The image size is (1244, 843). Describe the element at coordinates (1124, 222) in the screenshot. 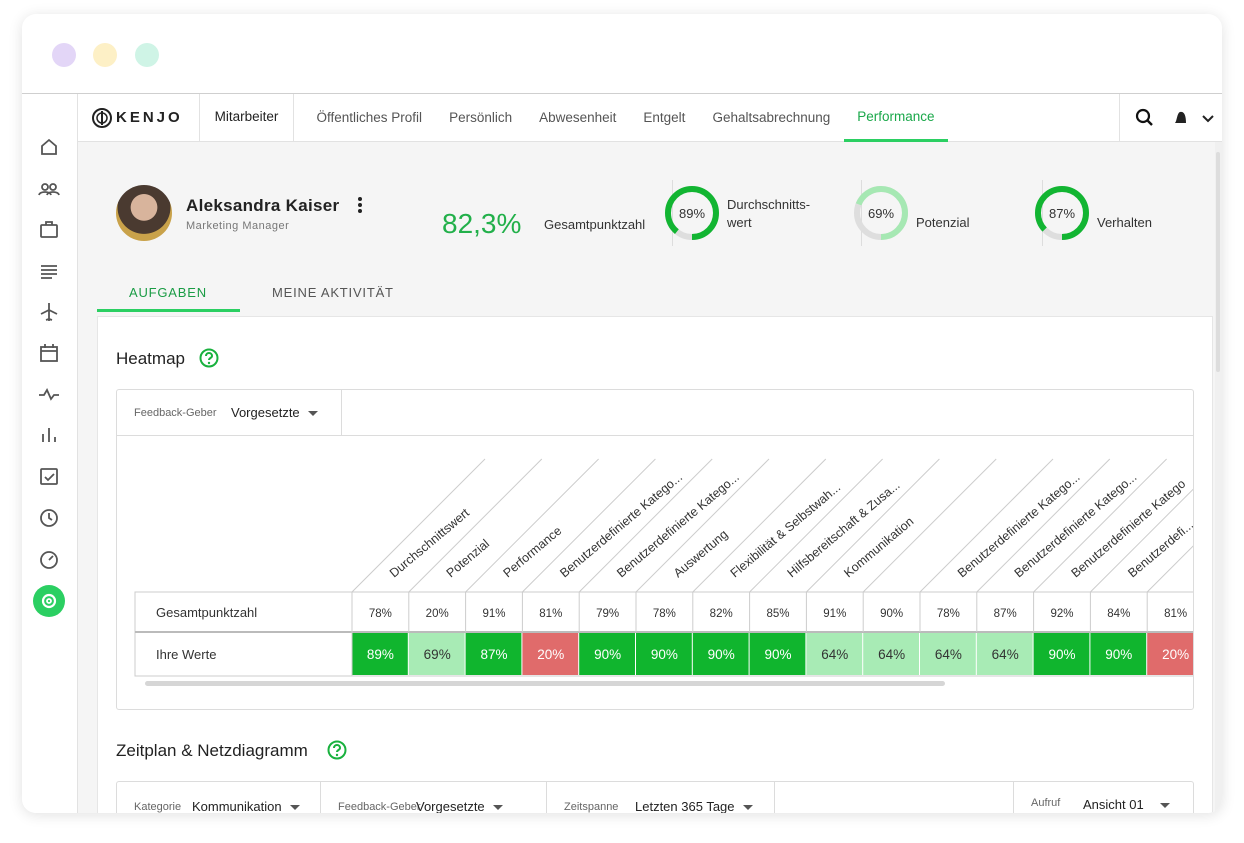

I see `ring-label: Verhalten` at that location.